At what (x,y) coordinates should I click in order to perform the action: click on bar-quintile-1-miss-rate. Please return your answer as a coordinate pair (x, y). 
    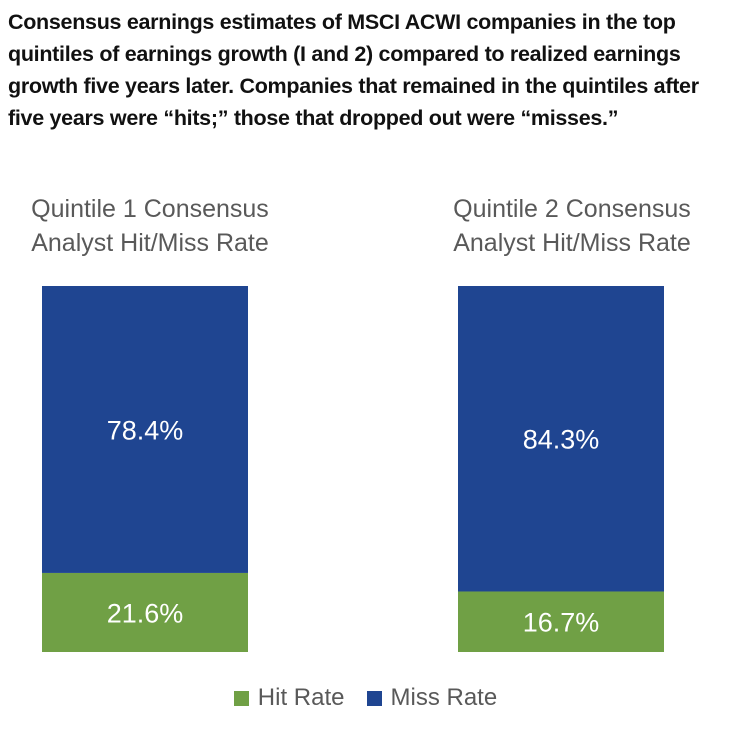
    Looking at the image, I should click on (145, 429).